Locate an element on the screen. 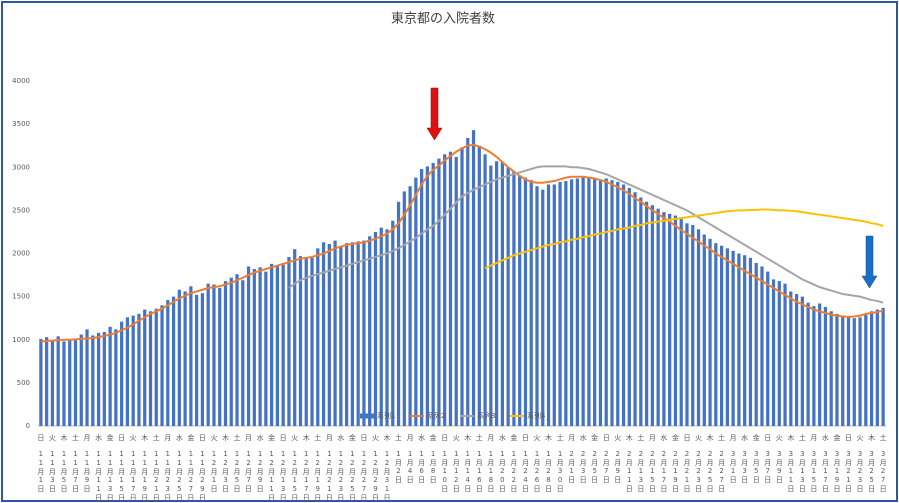 This screenshot has height=503, width=899. x-tick-label: 12月11日 is located at coordinates (271, 476).